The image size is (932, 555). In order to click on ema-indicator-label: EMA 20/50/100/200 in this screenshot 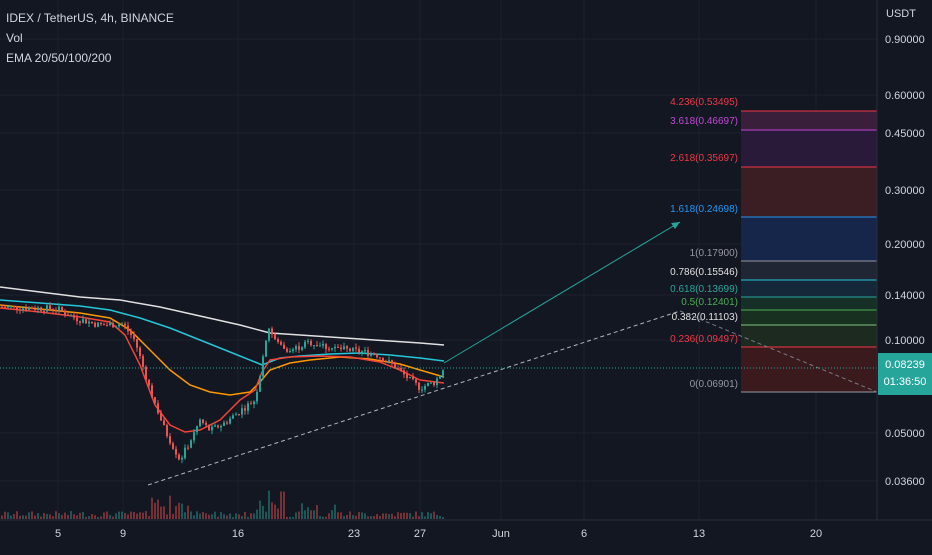, I will do `click(59, 58)`.